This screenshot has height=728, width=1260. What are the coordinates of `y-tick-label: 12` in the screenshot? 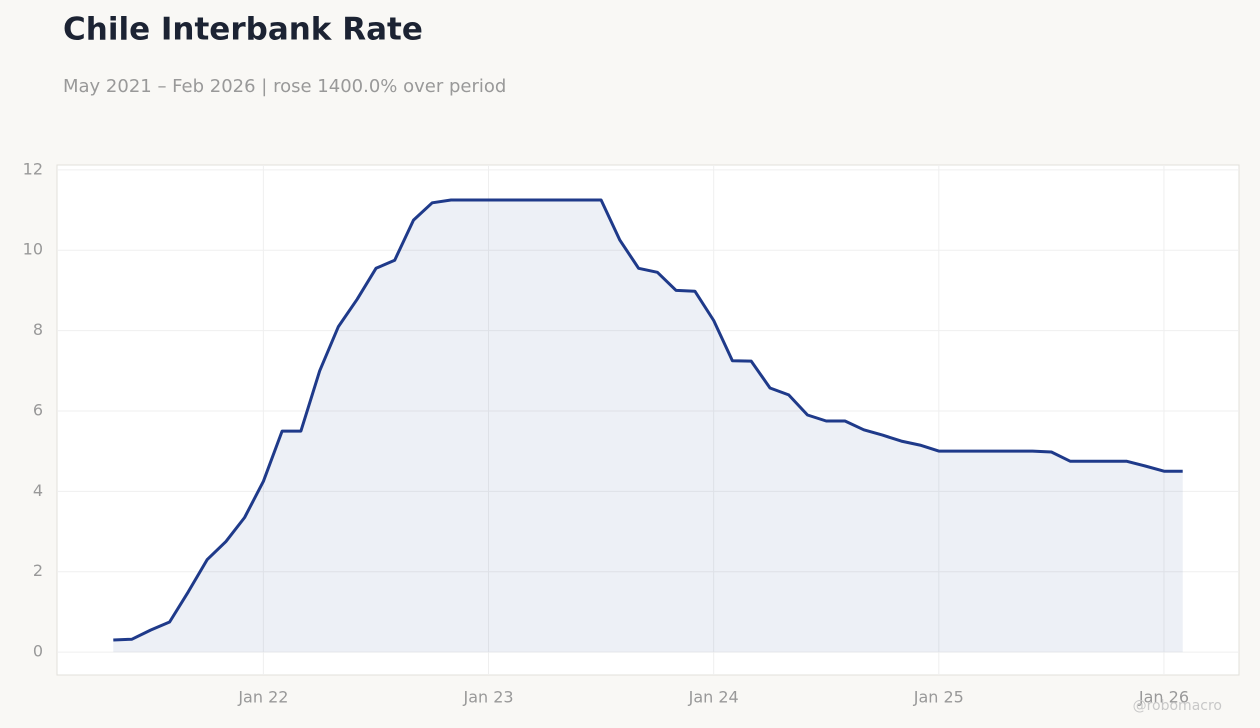 It's located at (33, 168).